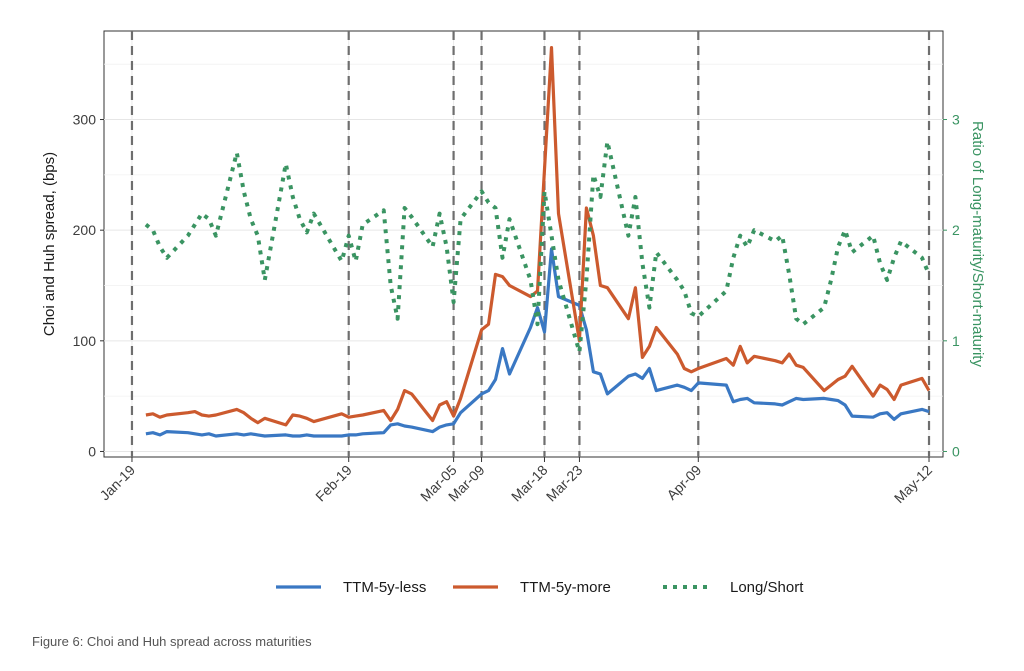 Image resolution: width=1024 pixels, height=671 pixels. Describe the element at coordinates (683, 482) in the screenshot. I see `x-tick-label: Apr-09` at that location.